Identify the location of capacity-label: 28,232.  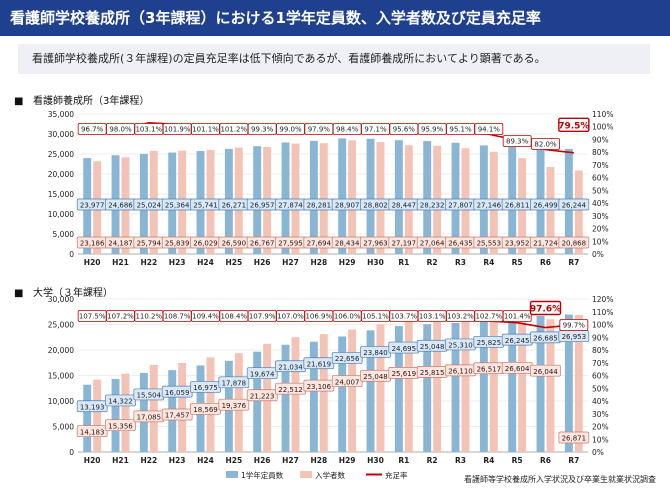
(432, 206).